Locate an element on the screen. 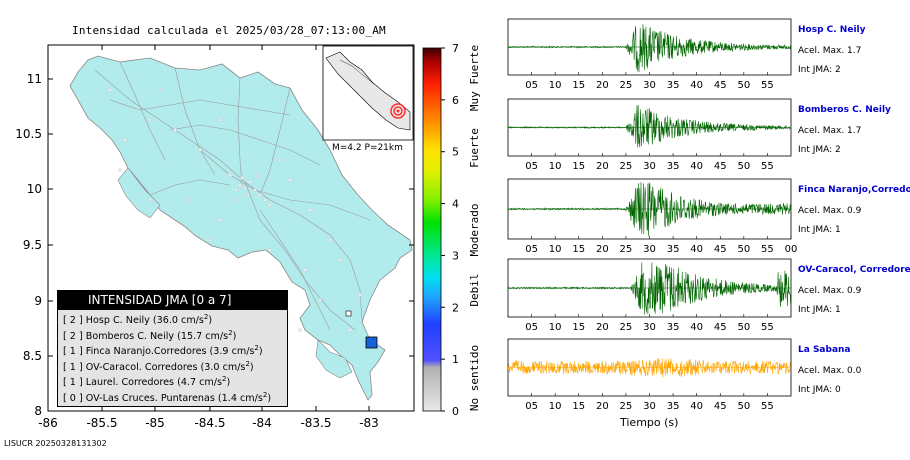  map-y-tick-label: 10.5 is located at coordinates (28, 134).